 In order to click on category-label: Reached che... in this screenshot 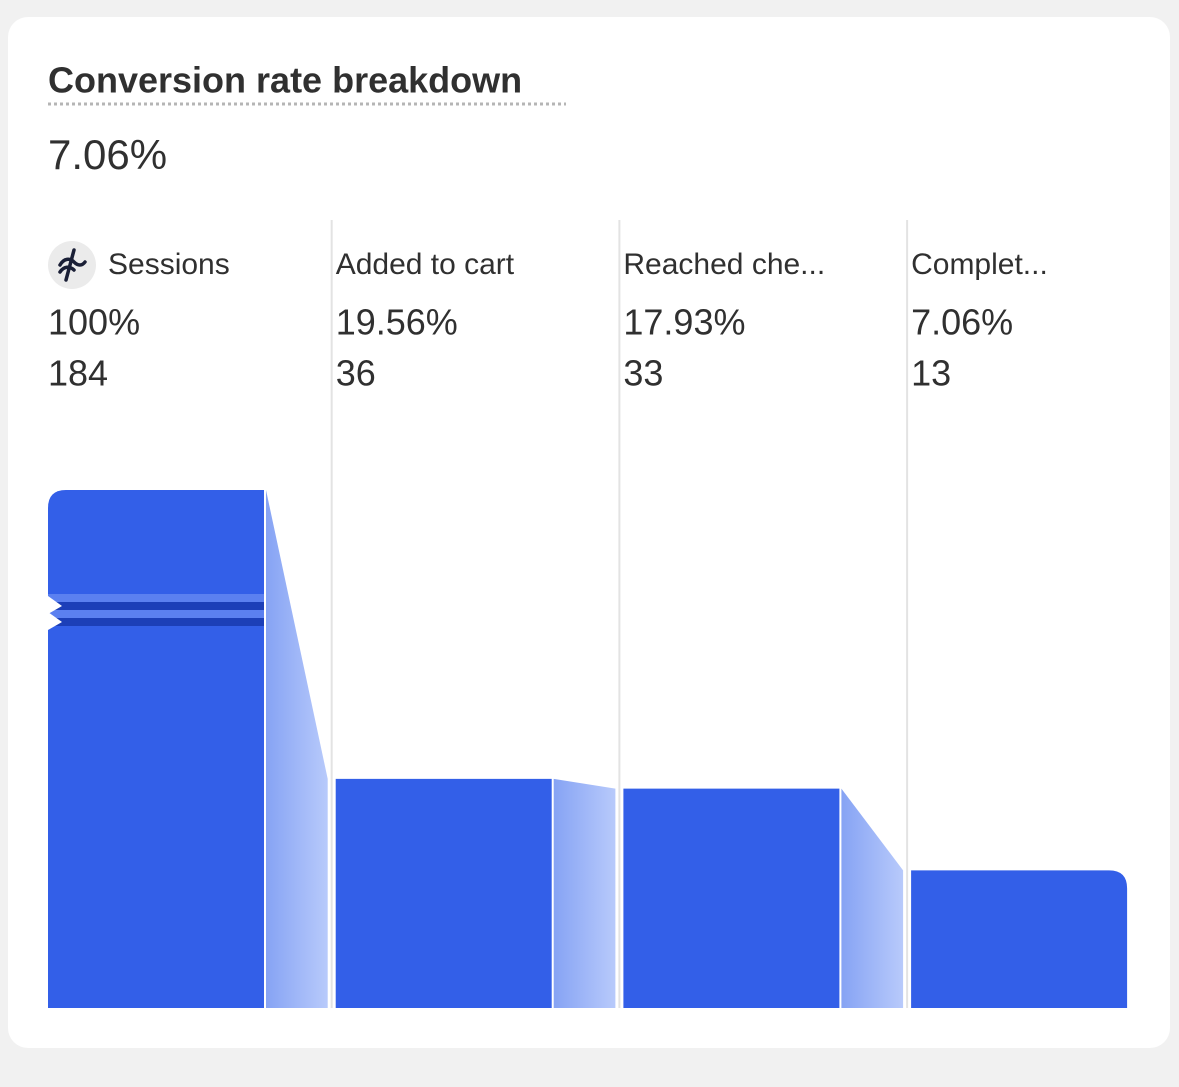, I will do `click(724, 264)`.